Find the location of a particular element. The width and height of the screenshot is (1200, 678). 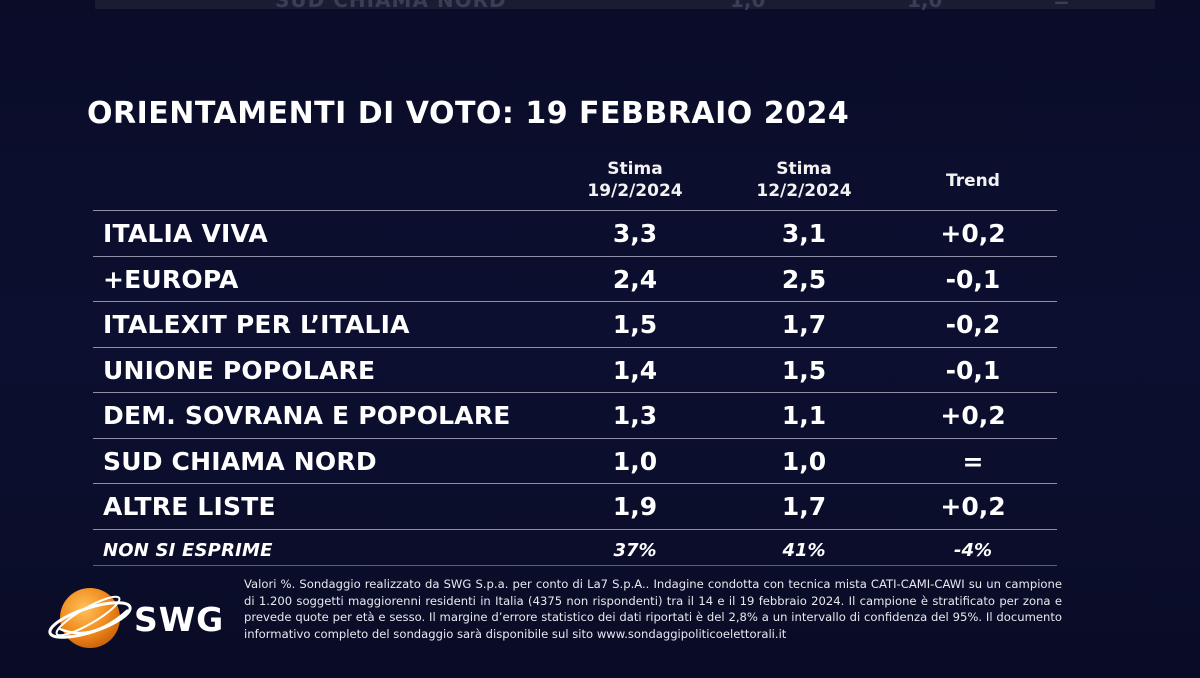

column-header-previous: Stima 12/2/2024 is located at coordinates (804, 180).